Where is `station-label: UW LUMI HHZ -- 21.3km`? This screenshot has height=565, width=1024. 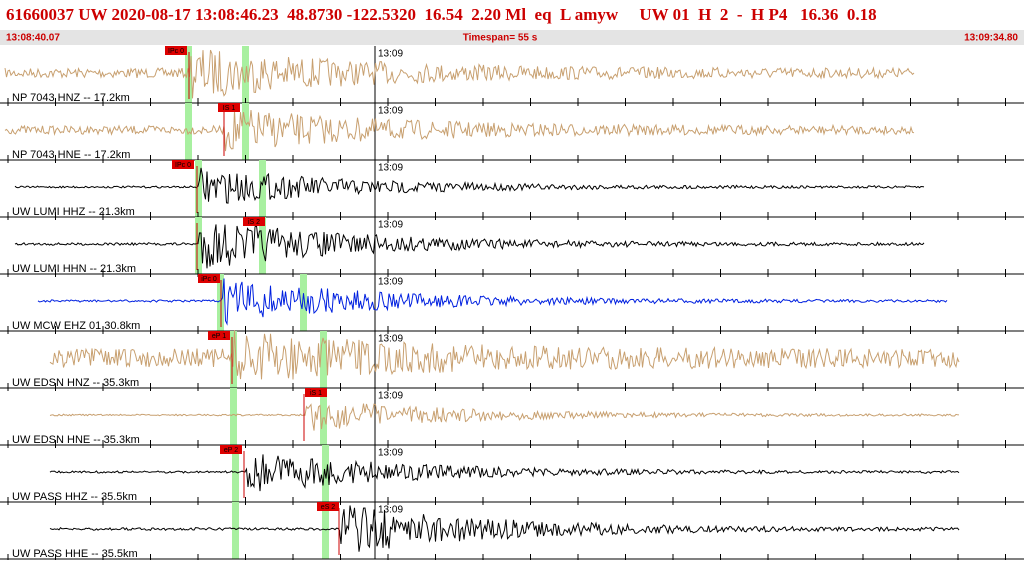 station-label: UW LUMI HHZ -- 21.3km is located at coordinates (73, 212).